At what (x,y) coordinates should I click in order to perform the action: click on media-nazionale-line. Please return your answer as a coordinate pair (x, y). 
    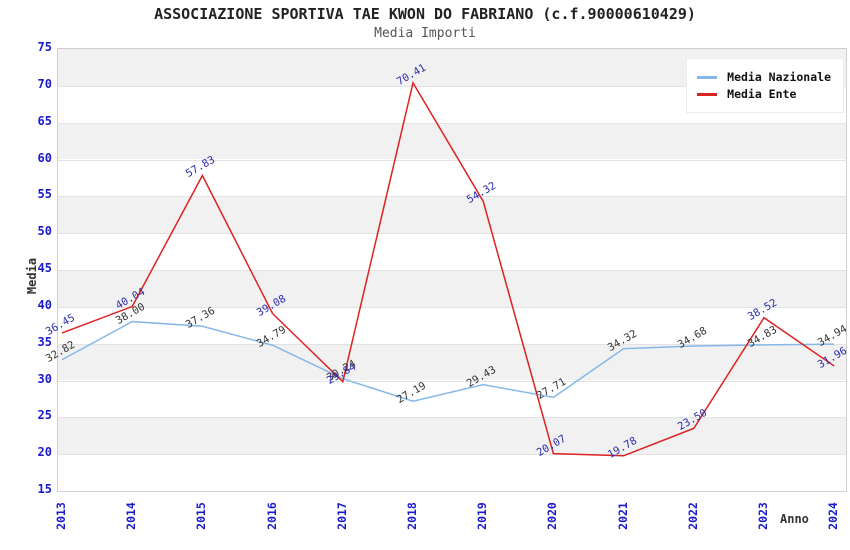
    Looking at the image, I should click on (448, 361).